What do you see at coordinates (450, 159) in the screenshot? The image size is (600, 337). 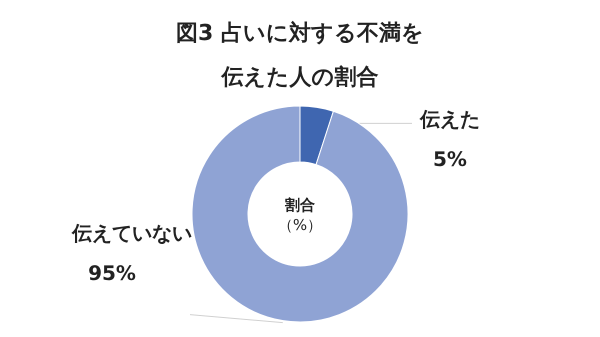 I see `data-label: 5%` at bounding box center [450, 159].